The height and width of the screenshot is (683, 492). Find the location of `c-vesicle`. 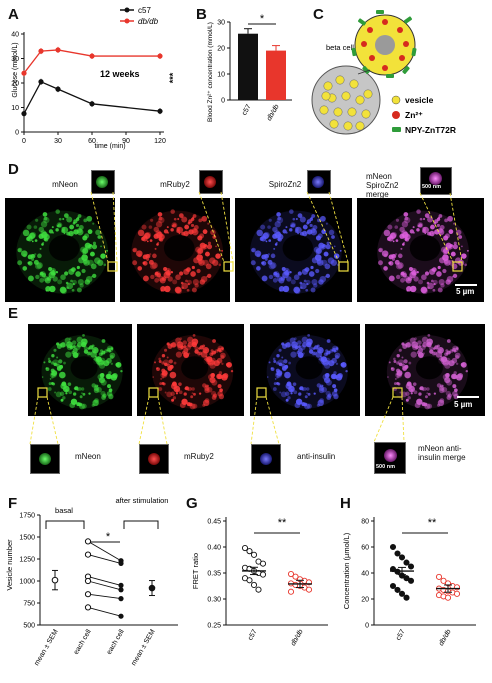

c-vesicle is located at coordinates (324, 110).